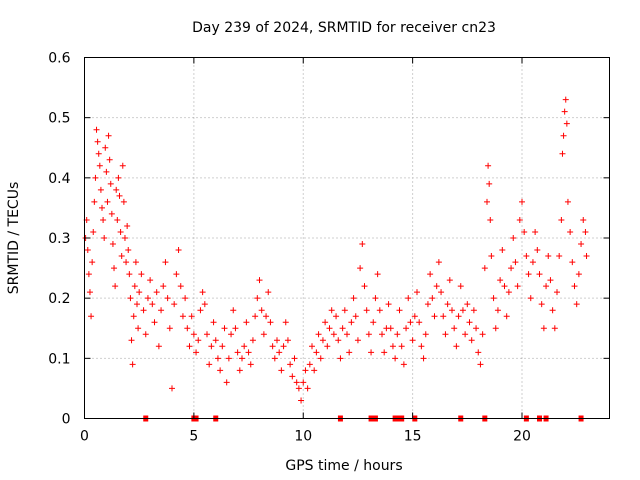  Describe the element at coordinates (413, 437) in the screenshot. I see `x-tick-label: 15` at that location.